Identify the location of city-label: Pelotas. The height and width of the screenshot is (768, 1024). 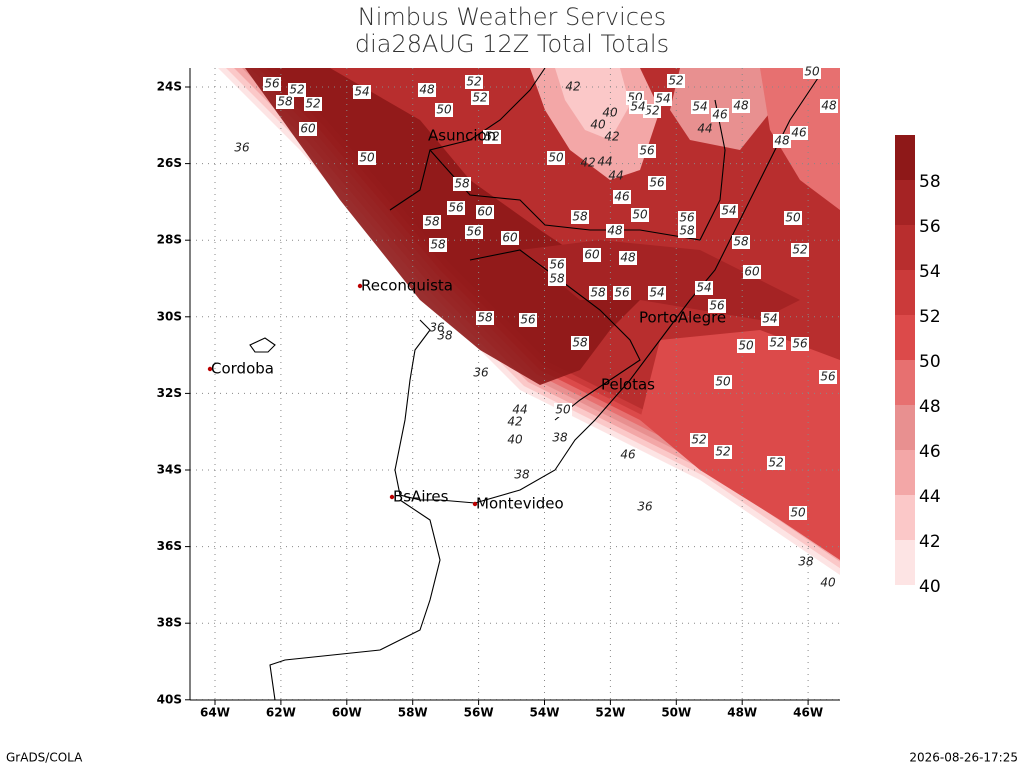
(628, 385).